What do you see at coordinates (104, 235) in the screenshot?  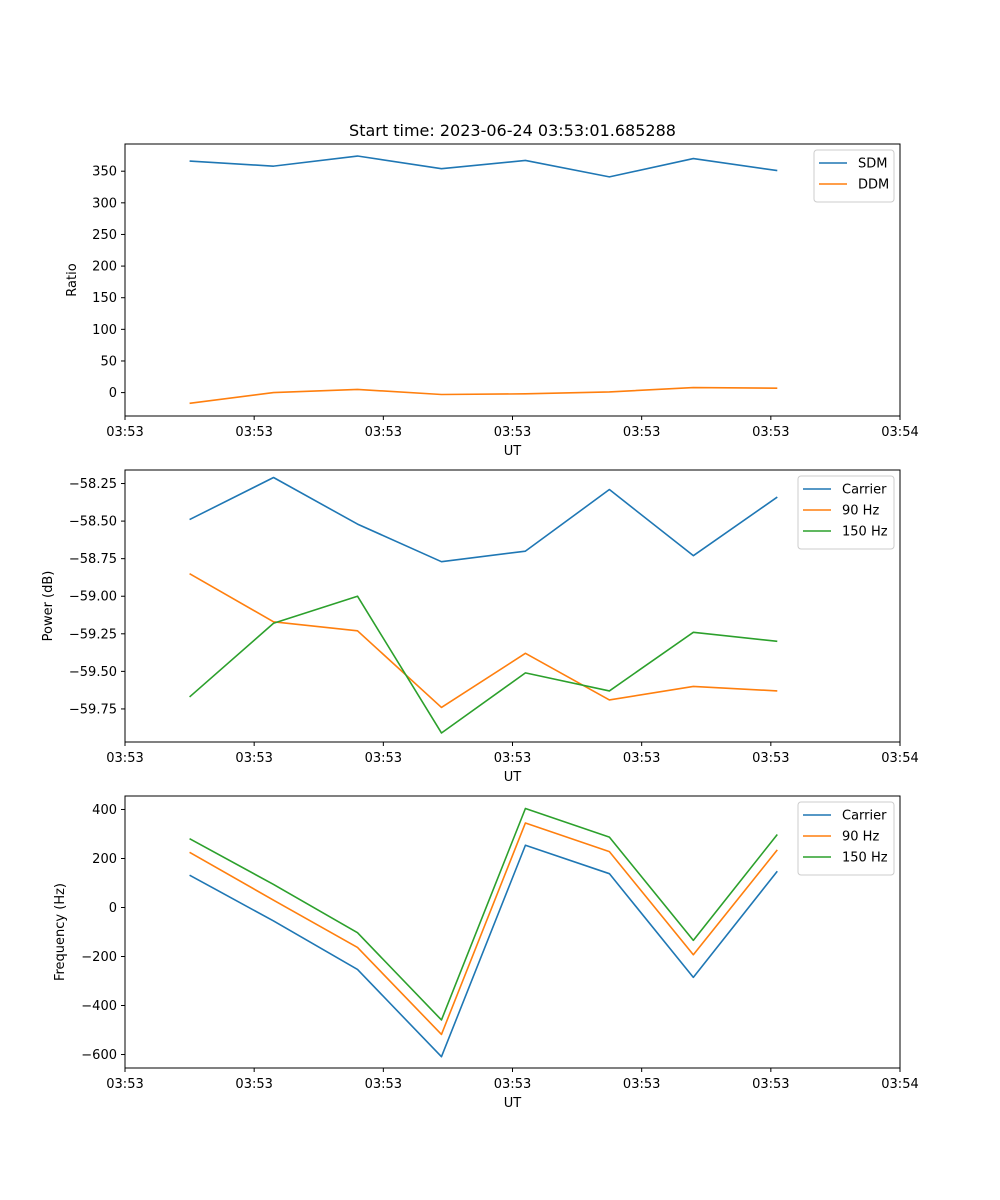 I see `y-tick-label: 250` at bounding box center [104, 235].